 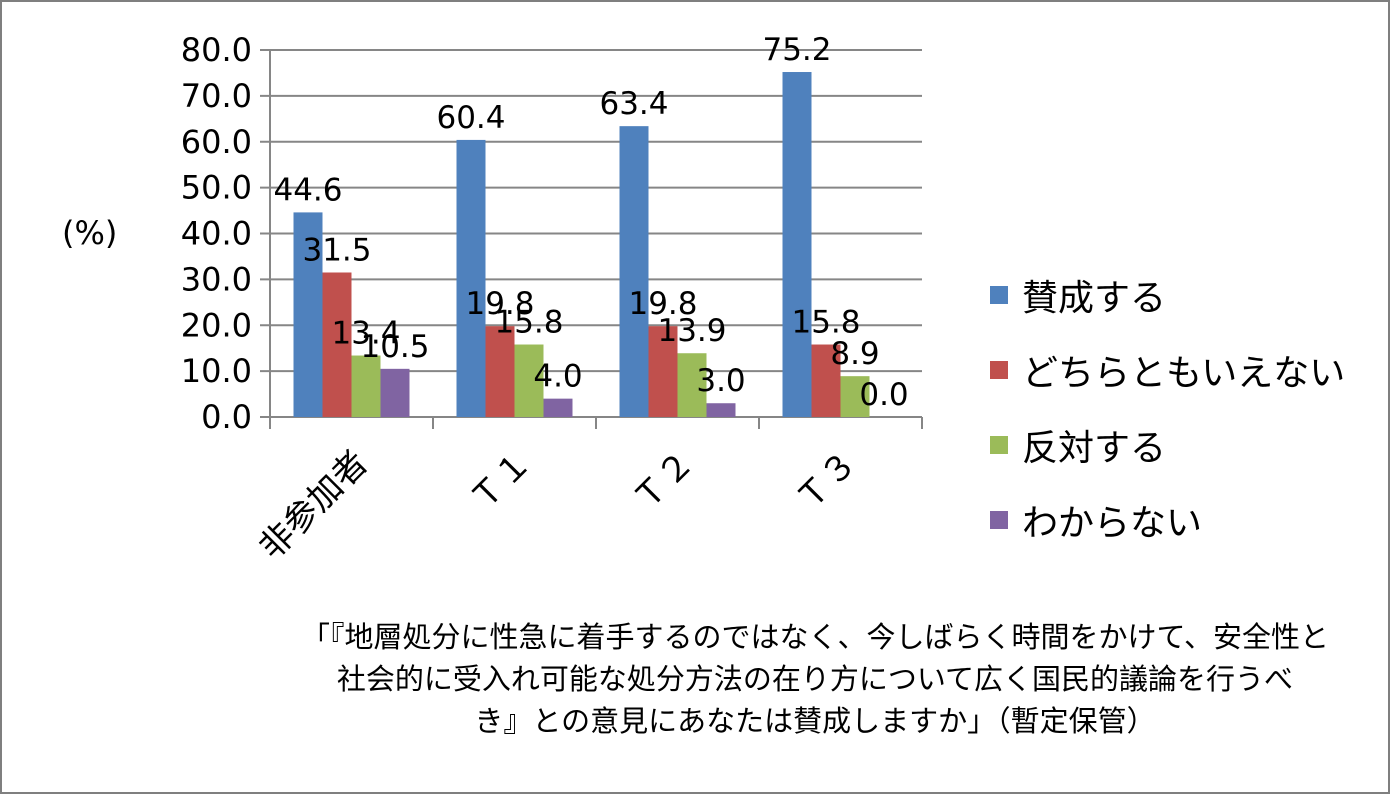 What do you see at coordinates (394, 347) in the screenshot?
I see `data-label: 10.5` at bounding box center [394, 347].